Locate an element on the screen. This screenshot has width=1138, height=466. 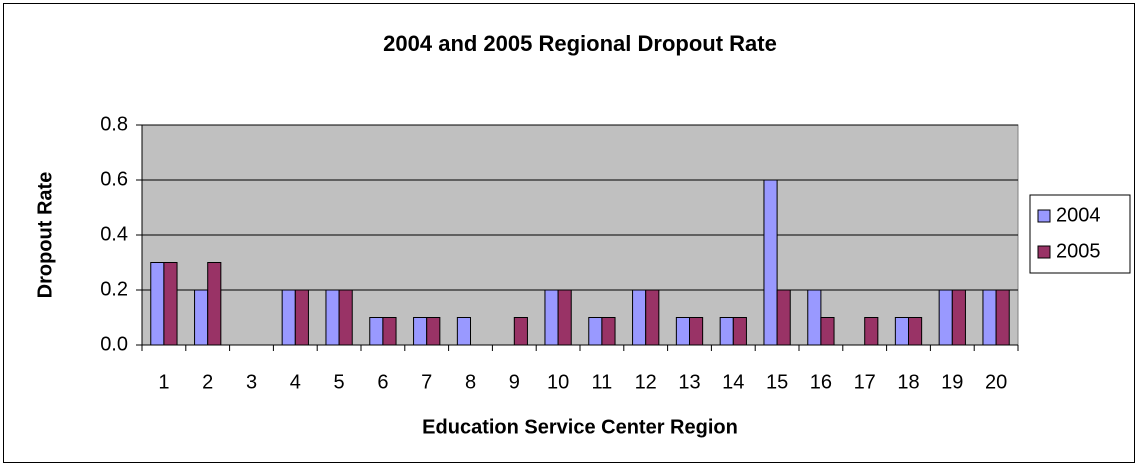
x-tick-label: 12 is located at coordinates (646, 382).